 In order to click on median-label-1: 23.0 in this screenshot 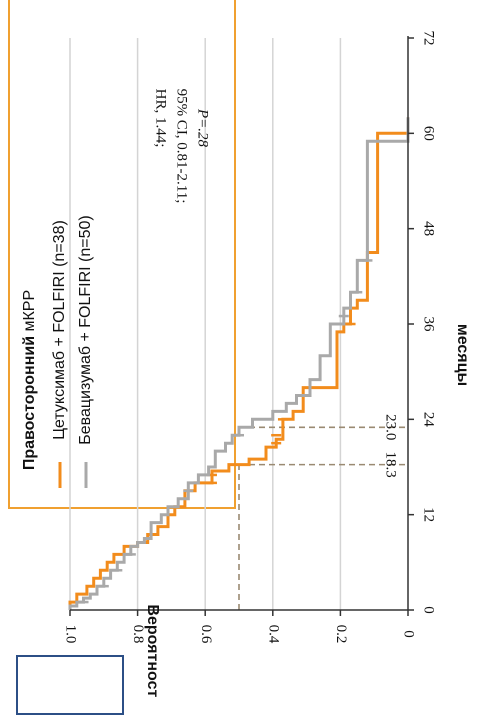, I will do `click(391, 427)`.